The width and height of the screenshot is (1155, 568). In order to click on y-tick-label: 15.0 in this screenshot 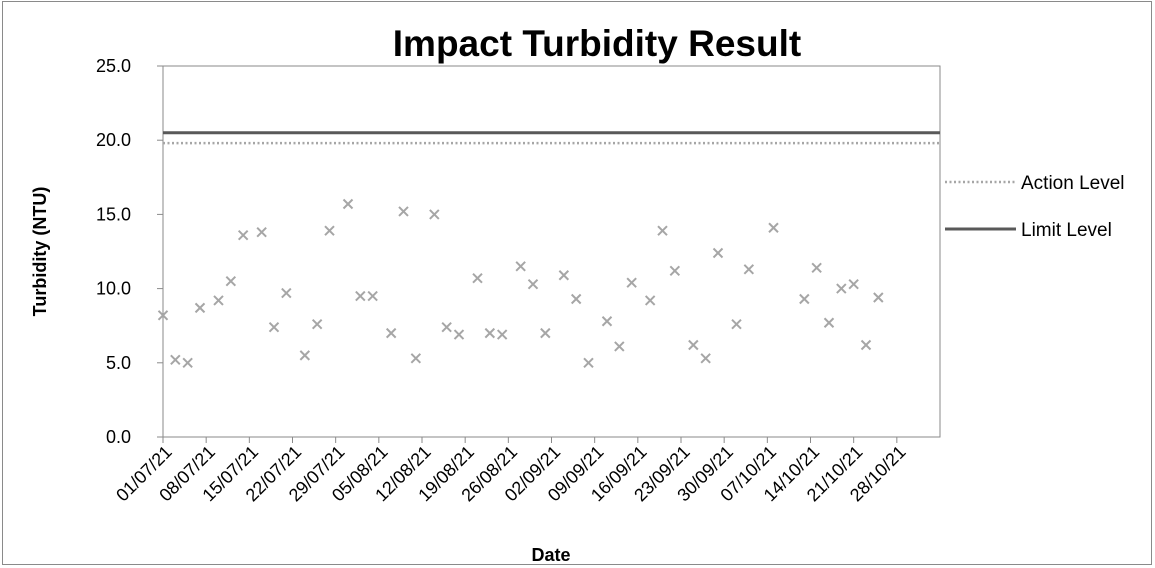, I will do `click(113, 214)`.